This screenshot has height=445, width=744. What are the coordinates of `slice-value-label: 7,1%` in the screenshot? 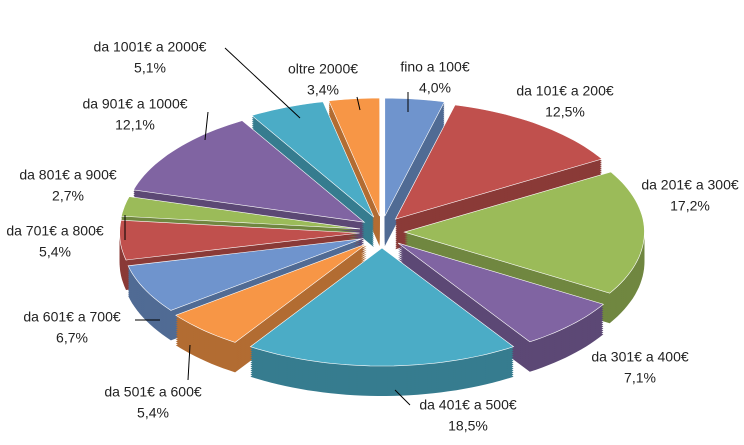 It's located at (640, 378).